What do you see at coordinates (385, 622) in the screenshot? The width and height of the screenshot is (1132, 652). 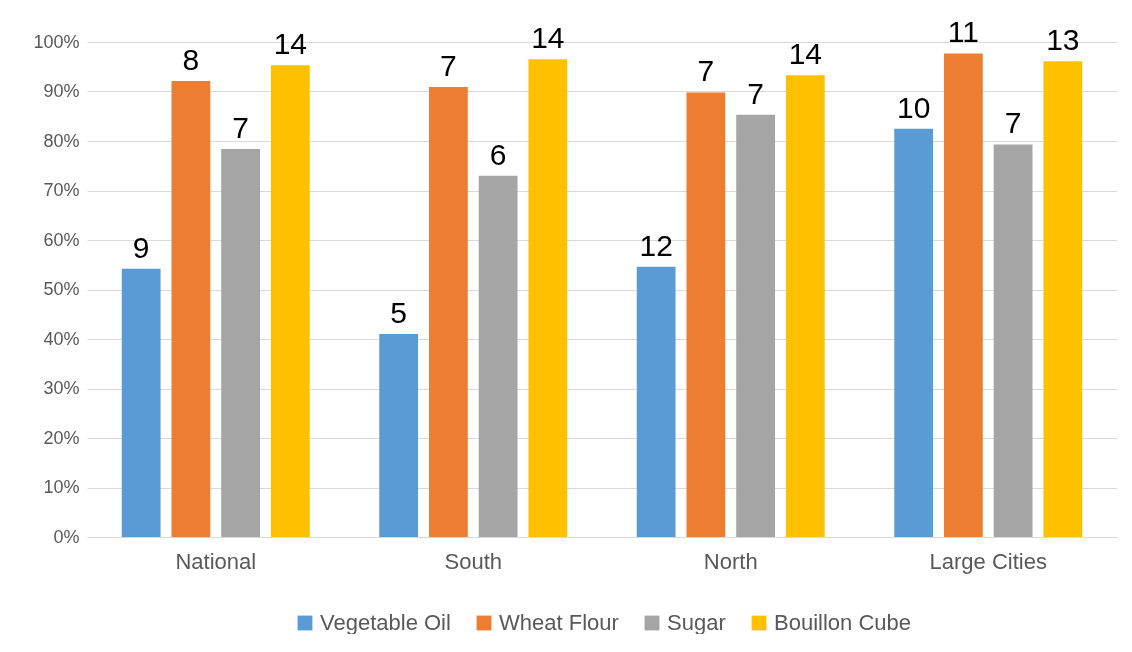 I see `legend-label: Vegetable Oil` at bounding box center [385, 622].